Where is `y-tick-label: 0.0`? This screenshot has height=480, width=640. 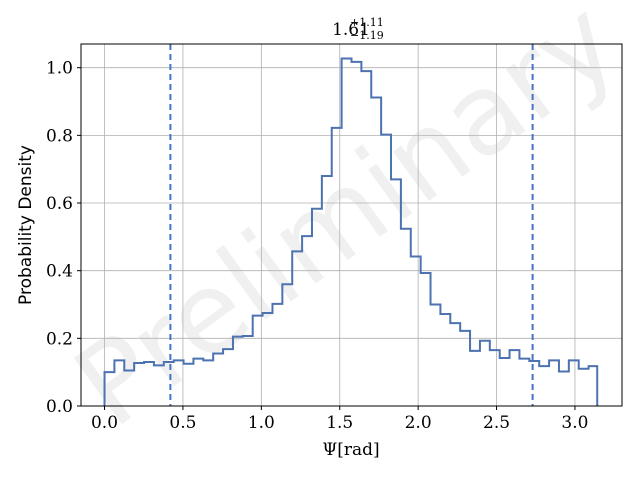
y-tick-label: 0.0 is located at coordinates (59, 407).